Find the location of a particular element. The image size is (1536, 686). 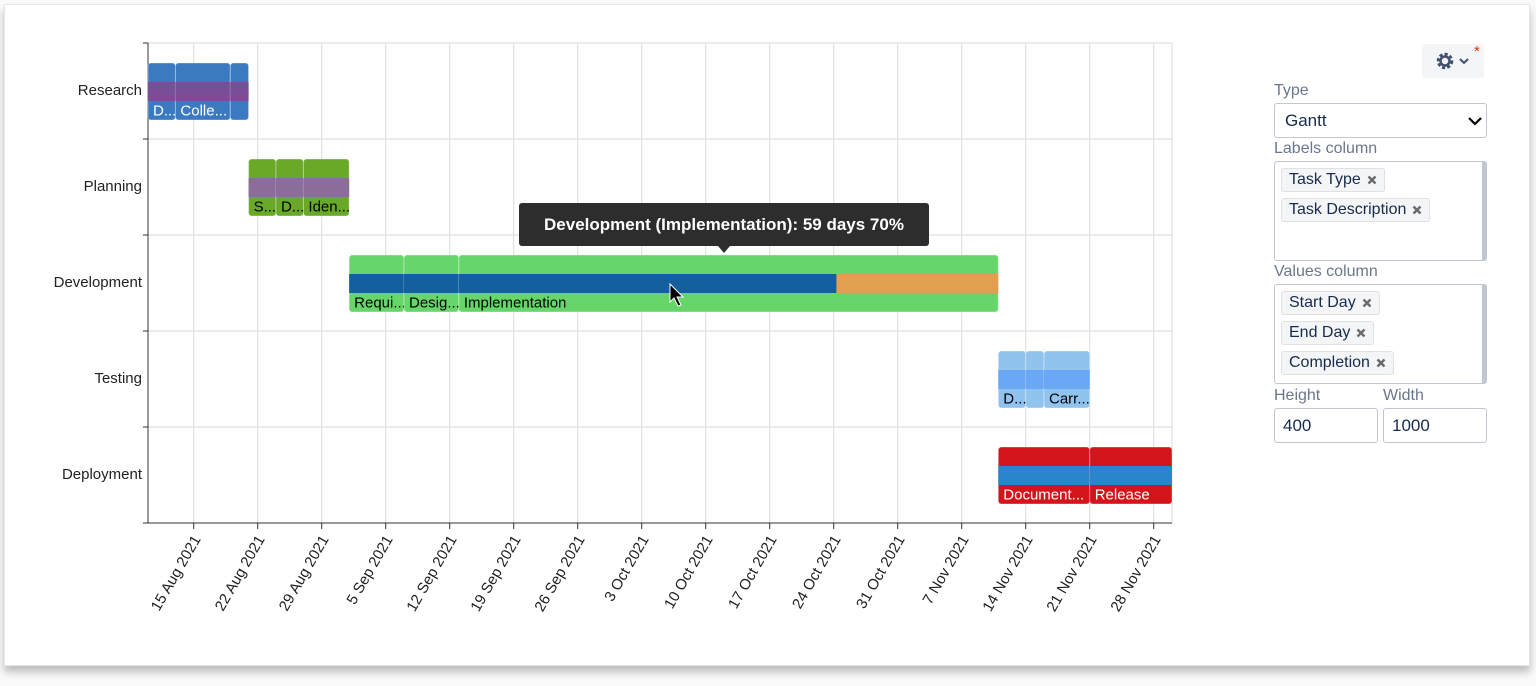

task-label: Release is located at coordinates (1122, 494).